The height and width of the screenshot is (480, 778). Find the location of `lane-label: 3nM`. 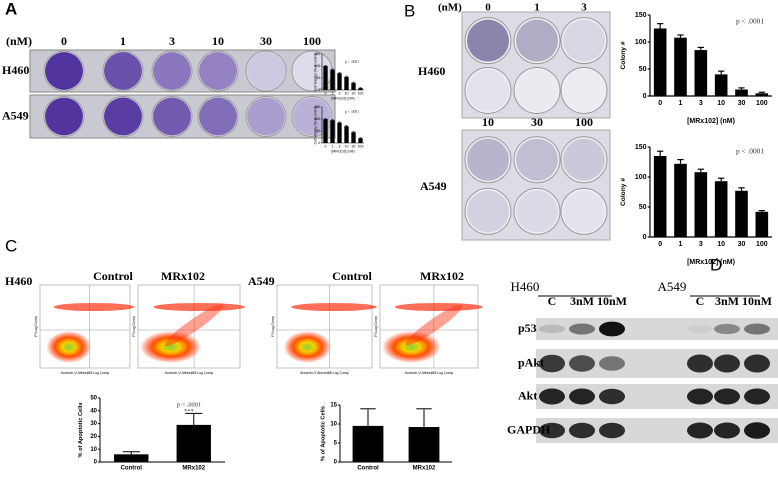

lane-label: 3nM is located at coordinates (727, 301).